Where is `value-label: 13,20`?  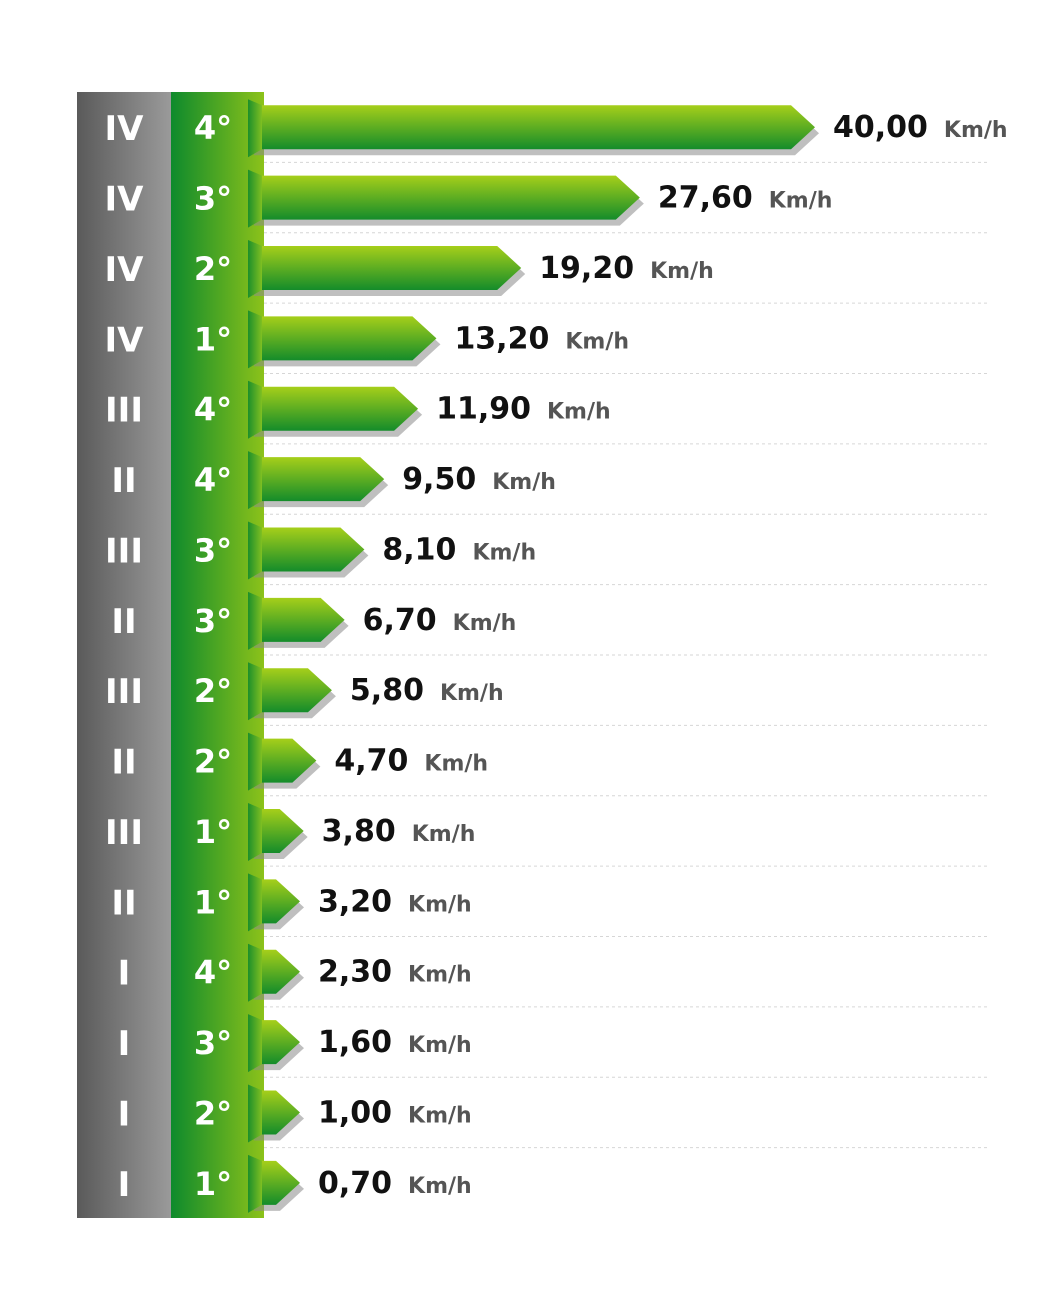 value-label: 13,20 is located at coordinates (501, 338).